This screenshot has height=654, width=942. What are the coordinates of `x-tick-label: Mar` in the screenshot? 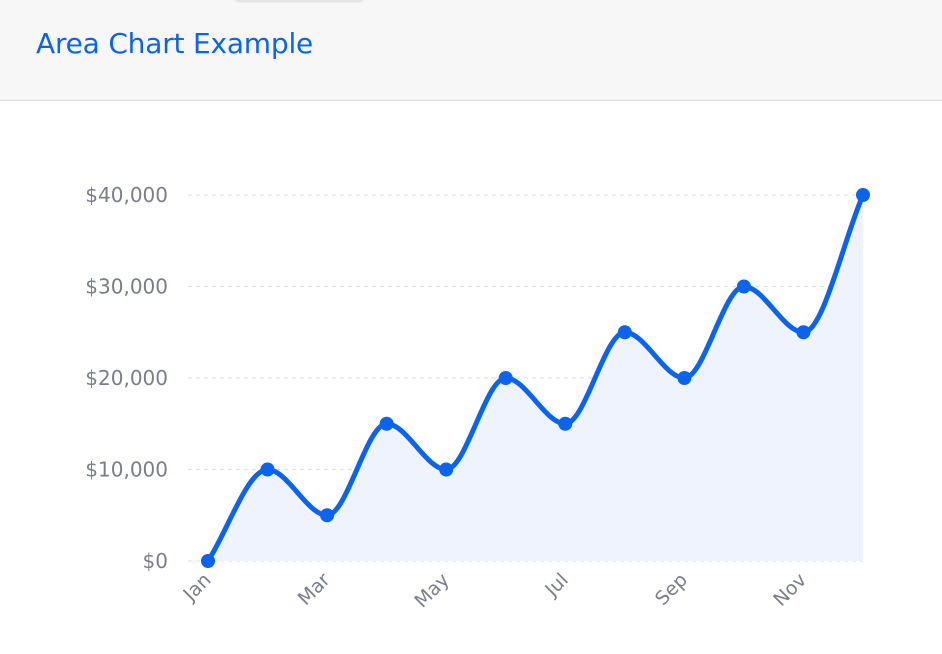 It's located at (314, 589).